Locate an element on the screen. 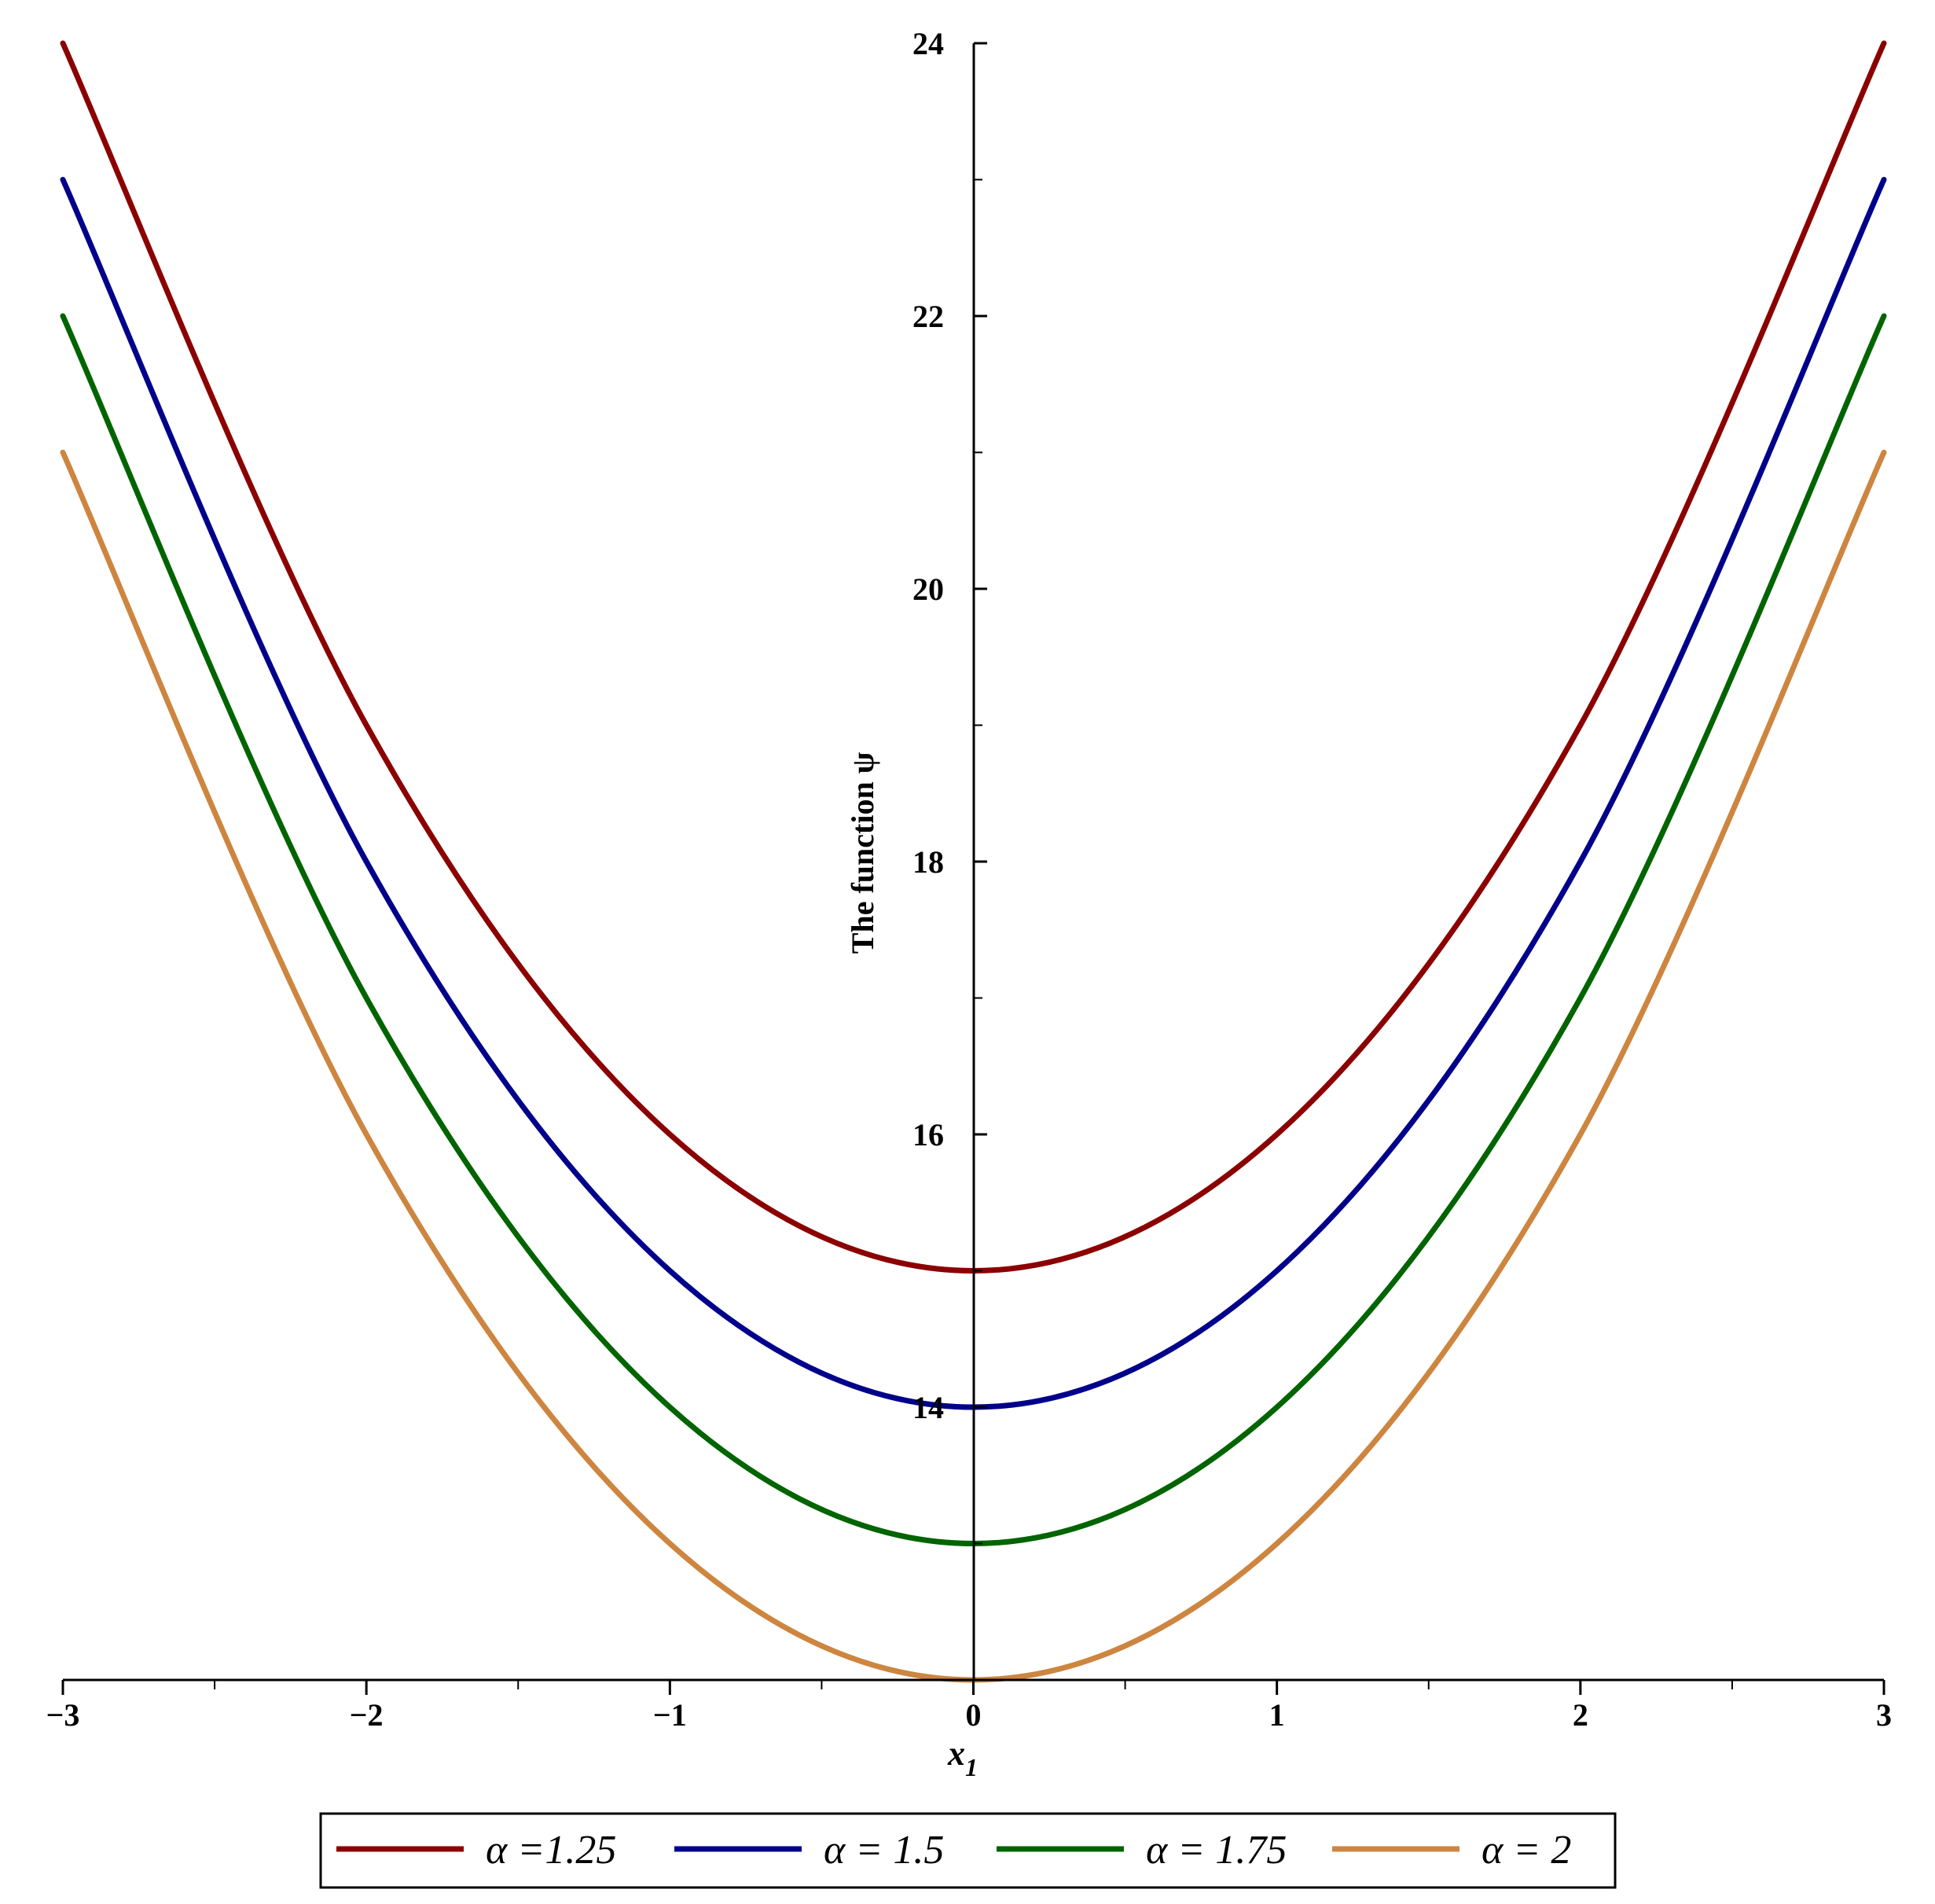 The height and width of the screenshot is (1904, 1935). x-tick-label: −3 is located at coordinates (63, 1715).